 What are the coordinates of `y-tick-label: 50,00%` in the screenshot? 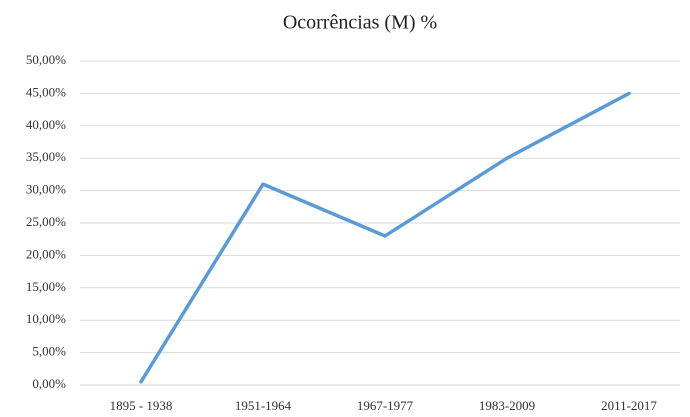 It's located at (46, 59).